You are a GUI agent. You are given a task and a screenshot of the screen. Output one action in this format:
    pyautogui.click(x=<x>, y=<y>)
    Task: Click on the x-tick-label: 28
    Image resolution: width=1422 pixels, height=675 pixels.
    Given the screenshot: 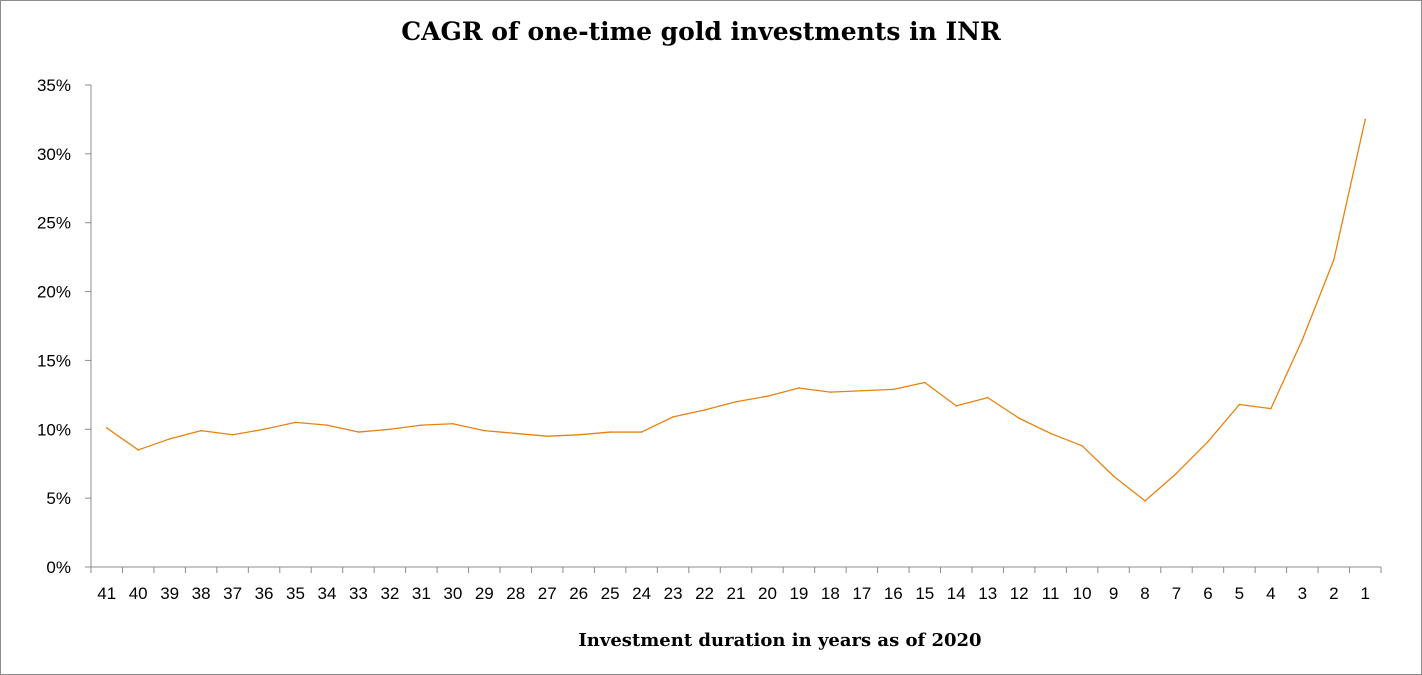 What is the action you would take?
    pyautogui.click(x=515, y=593)
    